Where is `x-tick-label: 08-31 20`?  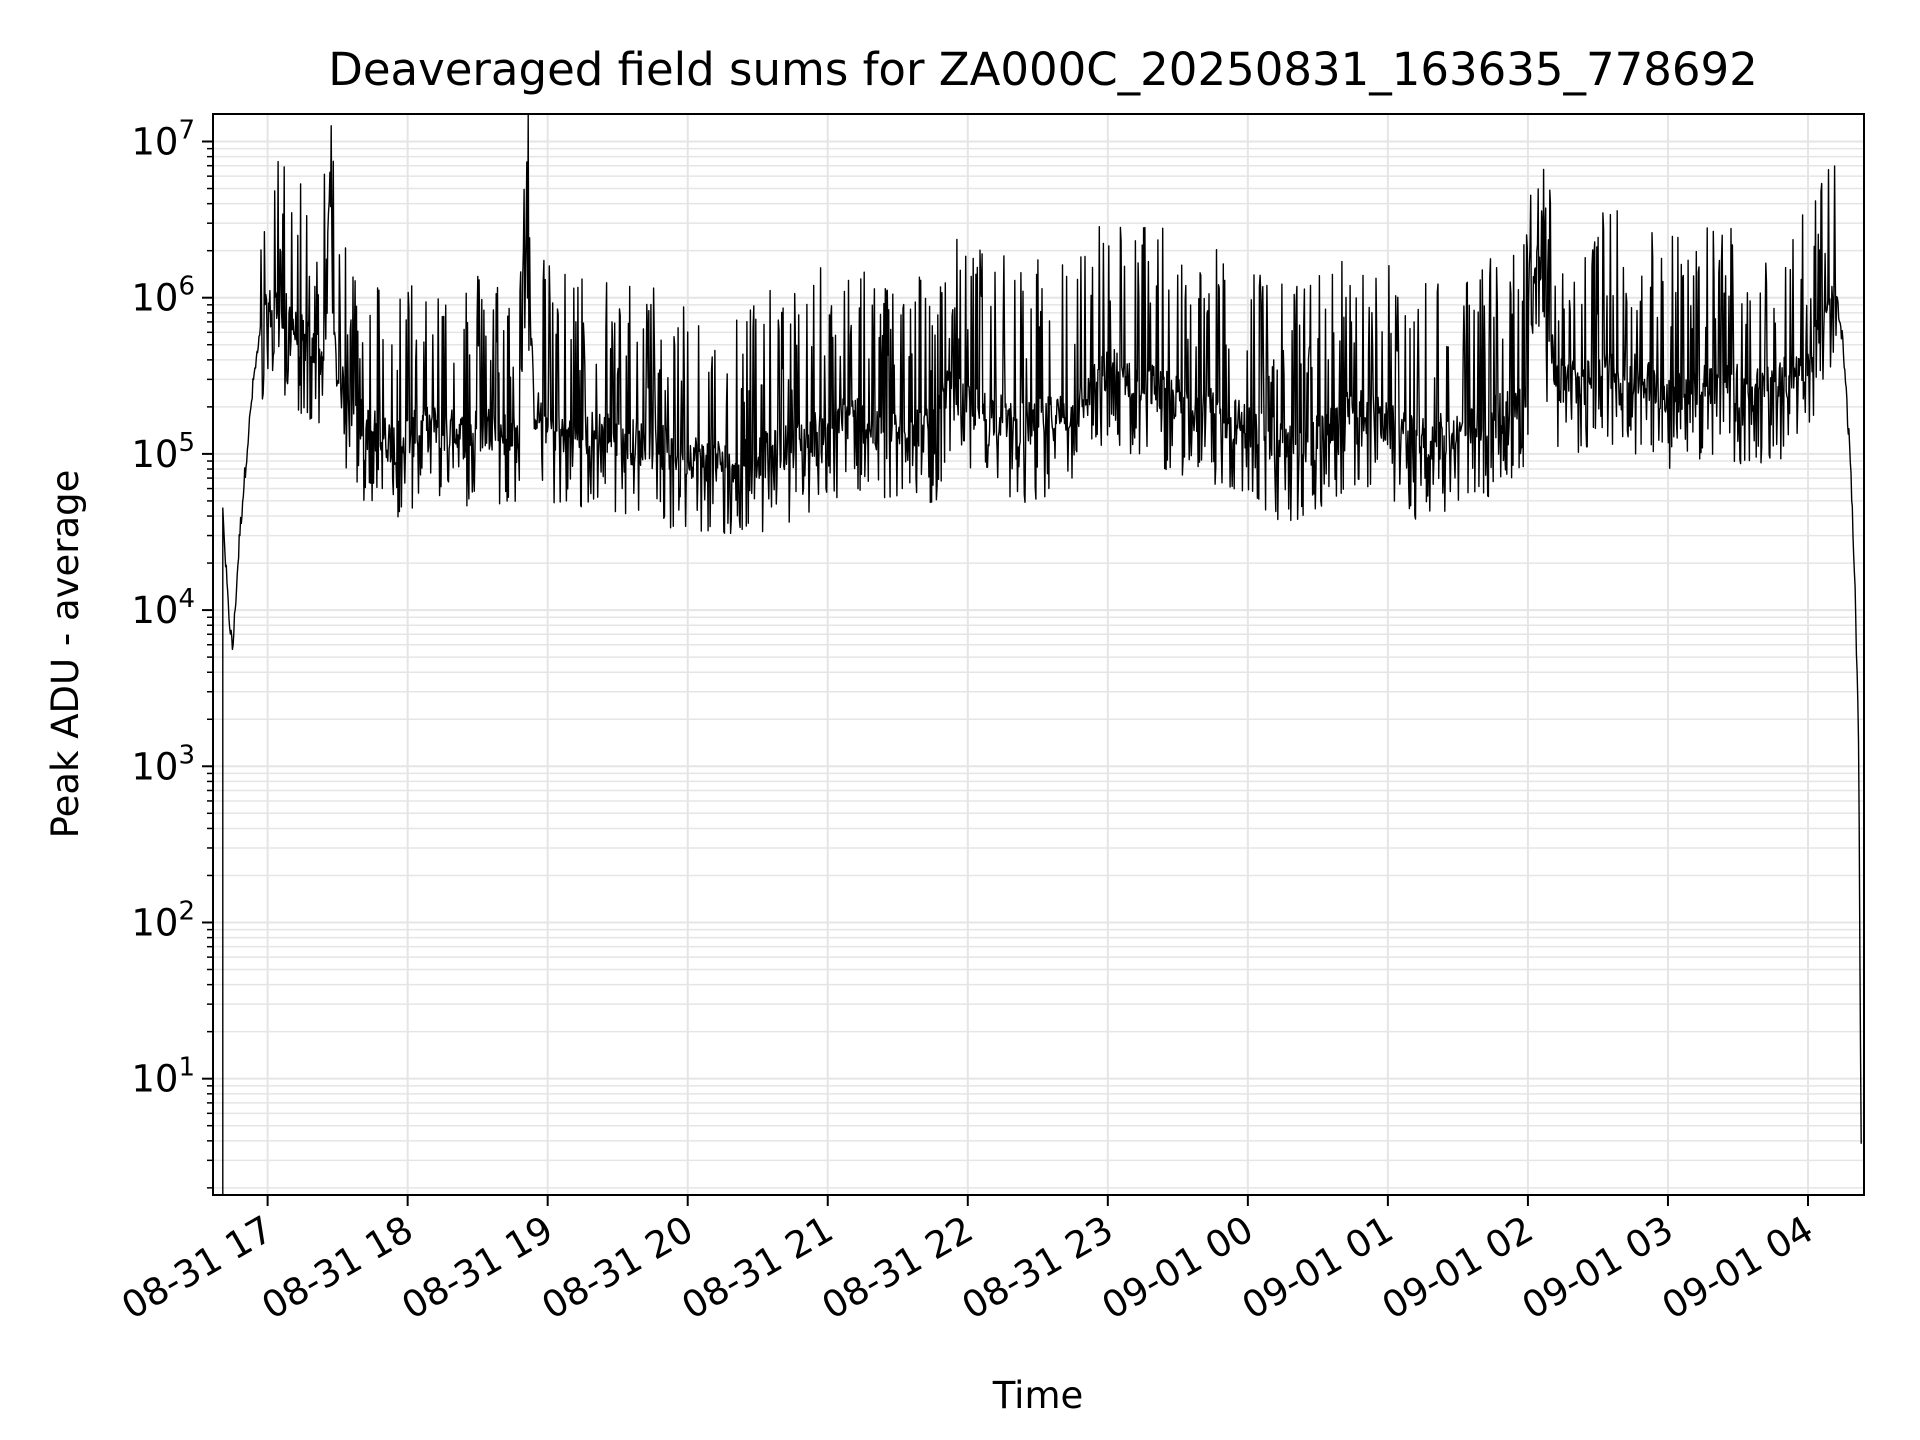
x-tick-label: 08-31 20 is located at coordinates (618, 1268).